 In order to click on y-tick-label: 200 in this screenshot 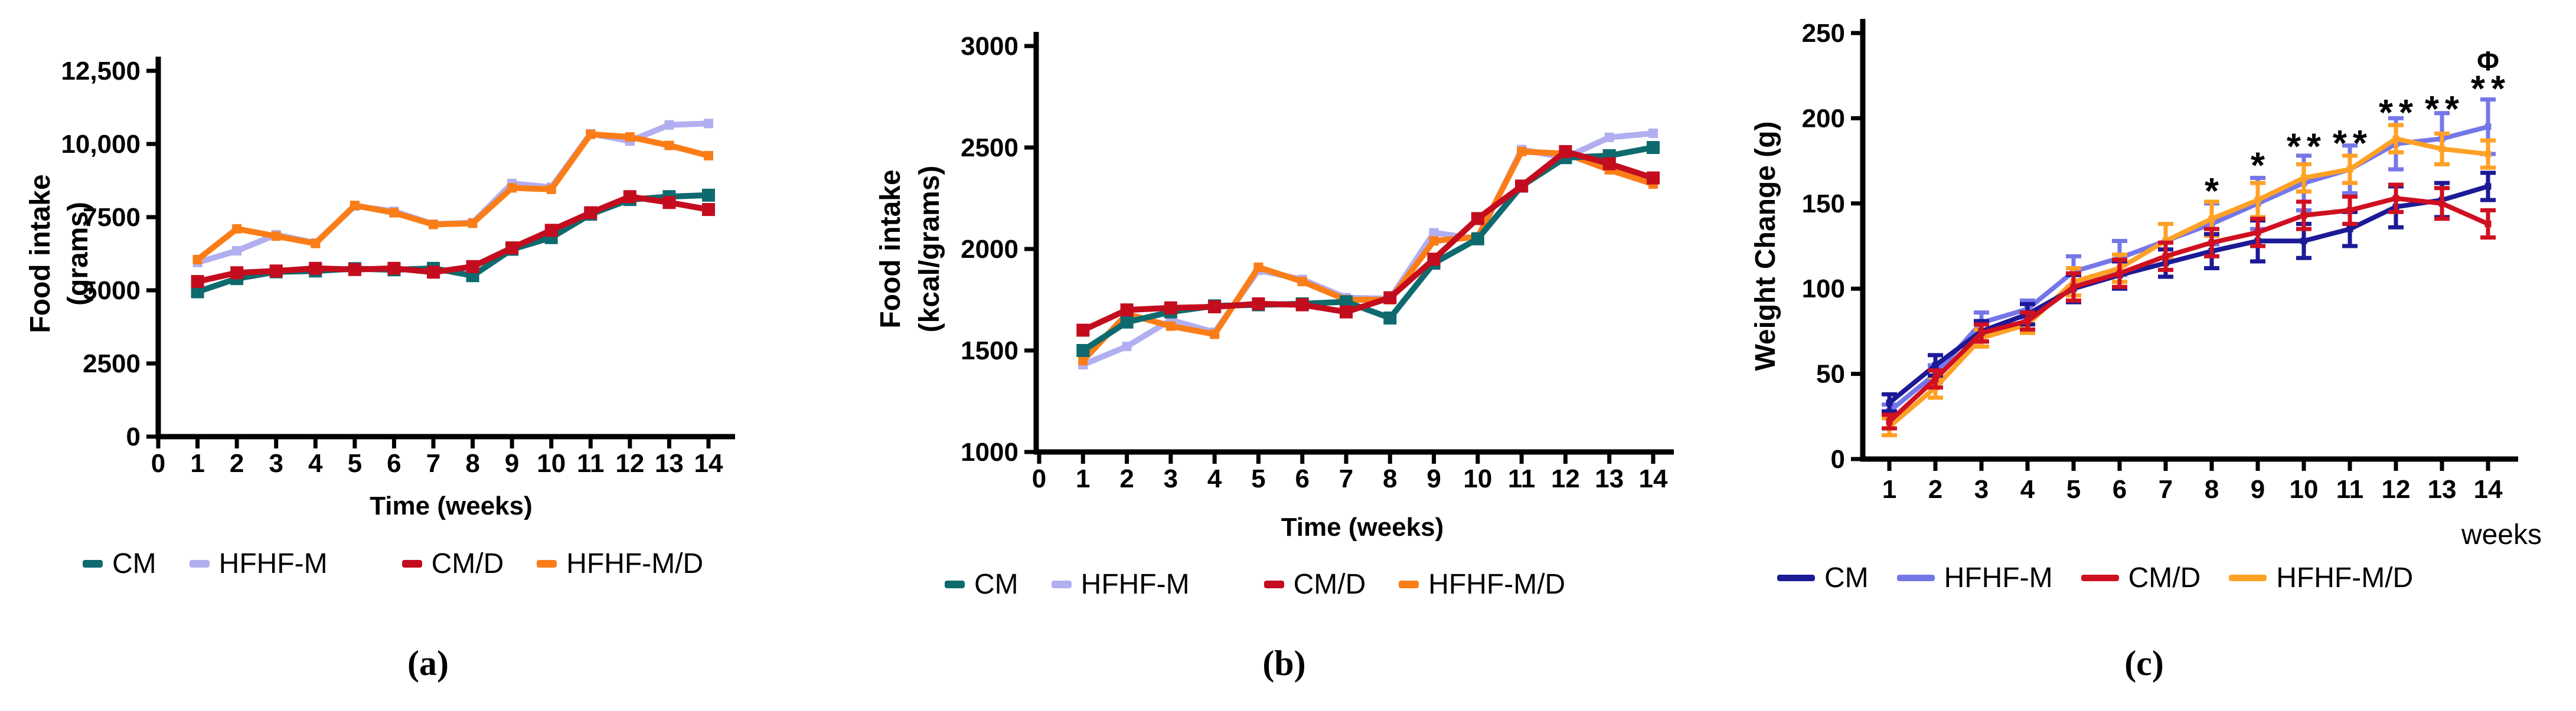, I will do `click(1823, 119)`.